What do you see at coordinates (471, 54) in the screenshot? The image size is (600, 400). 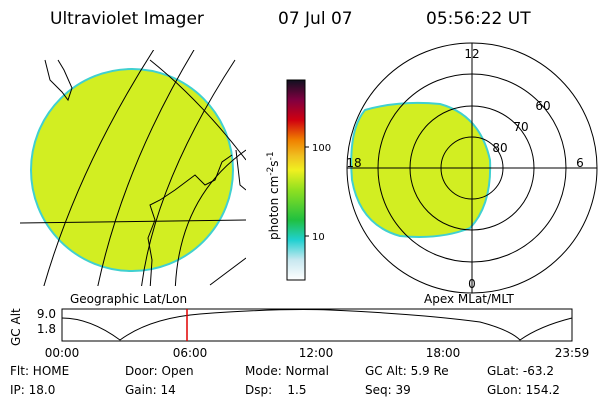 I see `mlt-label: 12` at bounding box center [471, 54].